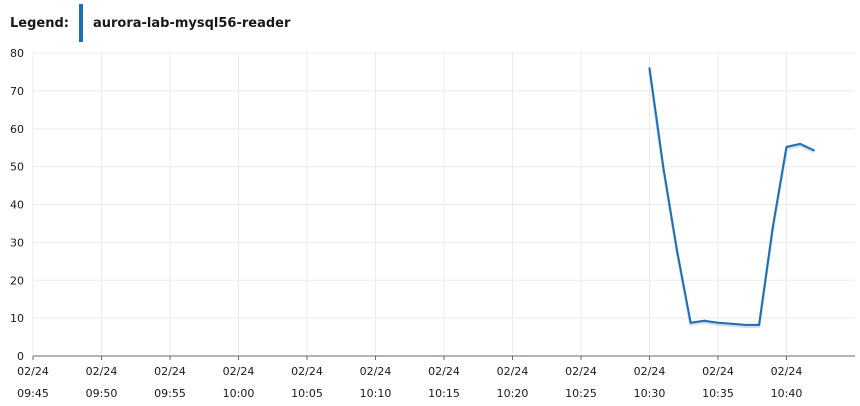 This screenshot has height=406, width=860. What do you see at coordinates (444, 393) in the screenshot?
I see `x-tick-time: 10:15` at bounding box center [444, 393].